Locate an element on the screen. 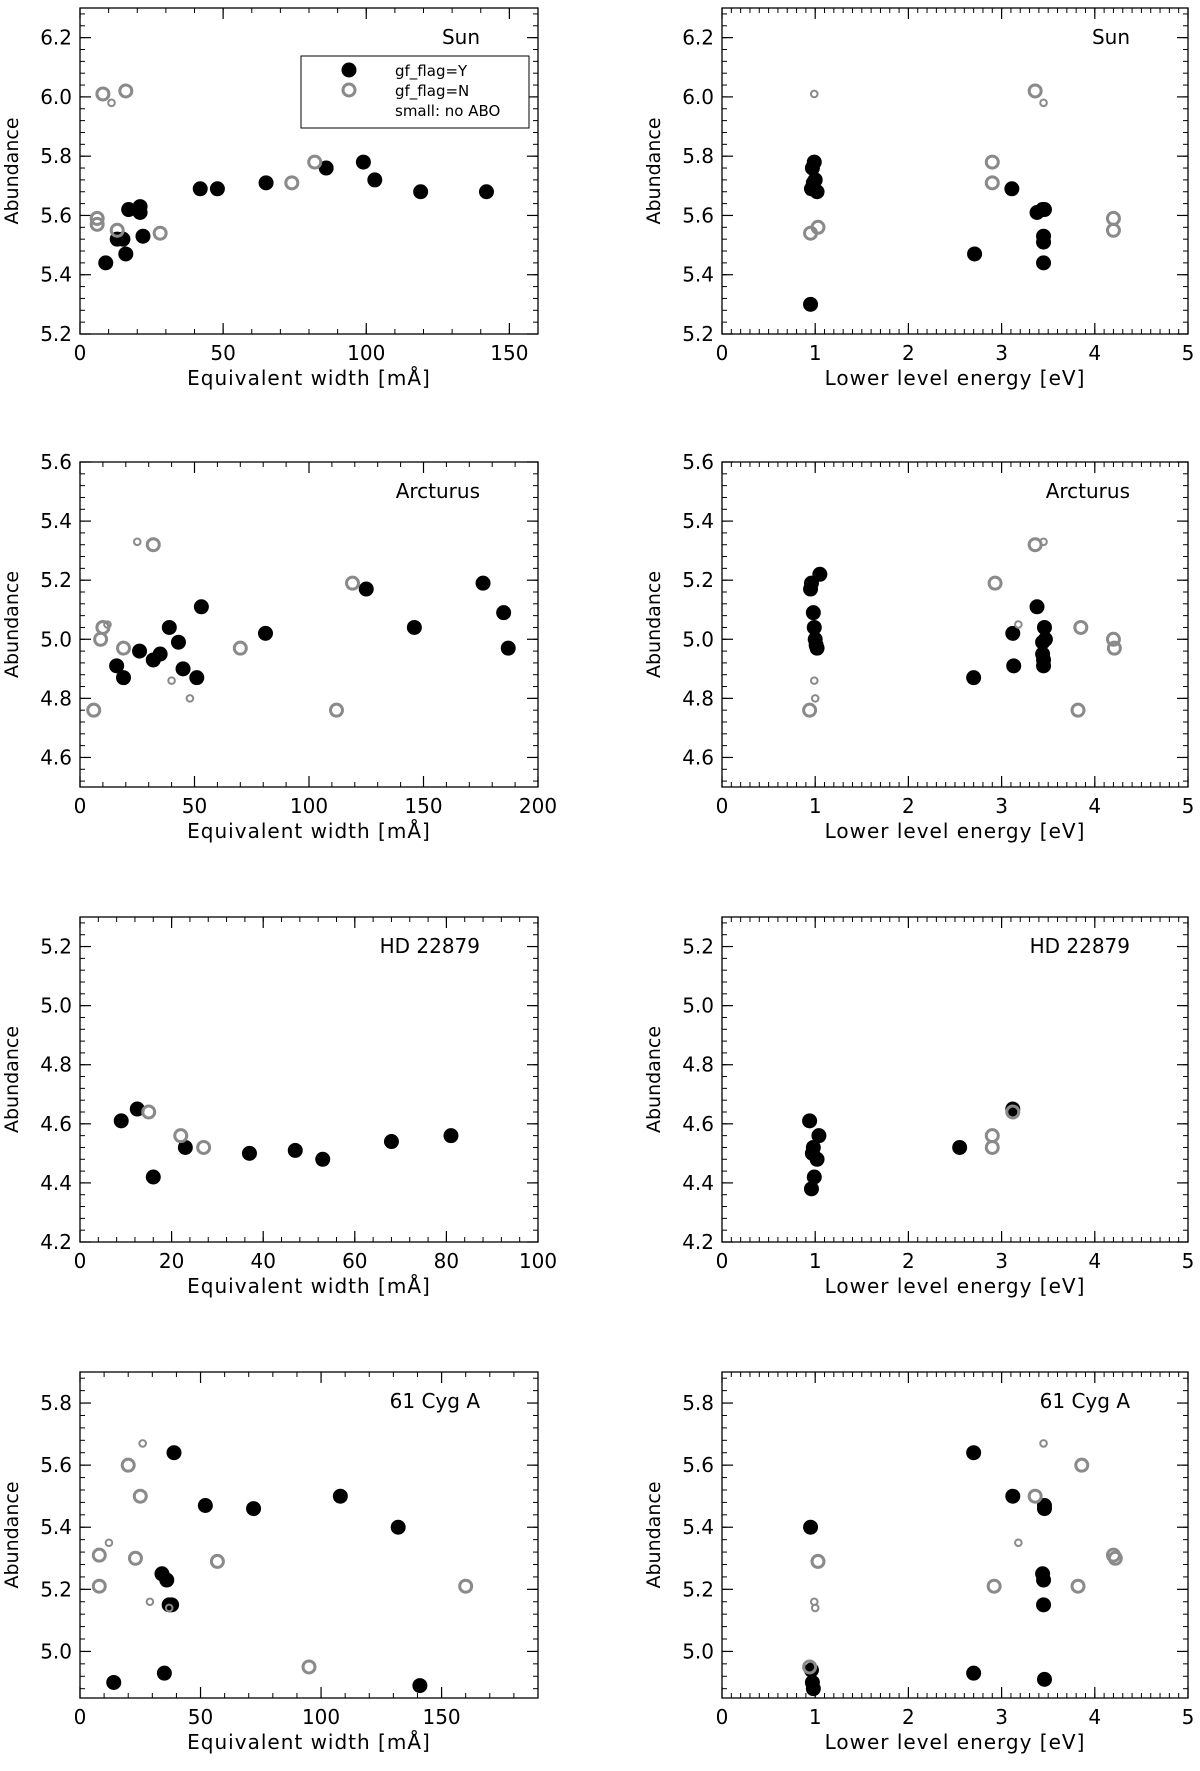 This screenshot has width=1200, height=1771. star-name-label: 61 Cyg A is located at coordinates (1085, 1401).